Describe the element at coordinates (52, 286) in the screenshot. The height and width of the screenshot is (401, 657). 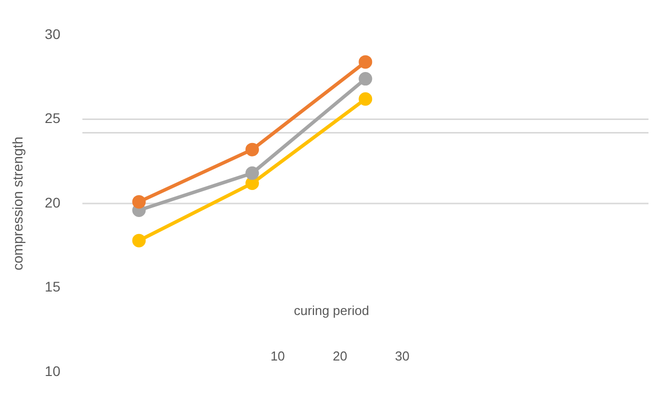
I see `y-tick-label: 15` at that location.